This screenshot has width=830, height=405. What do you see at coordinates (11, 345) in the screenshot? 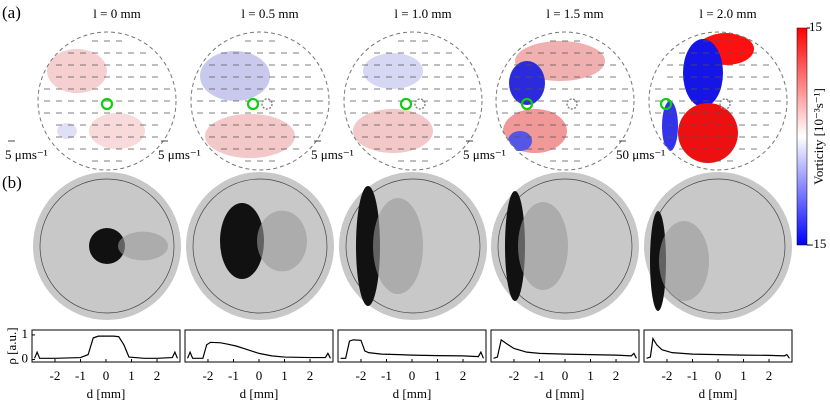
I see `y-axis-label: ρ [a.u.]` at bounding box center [11, 345].